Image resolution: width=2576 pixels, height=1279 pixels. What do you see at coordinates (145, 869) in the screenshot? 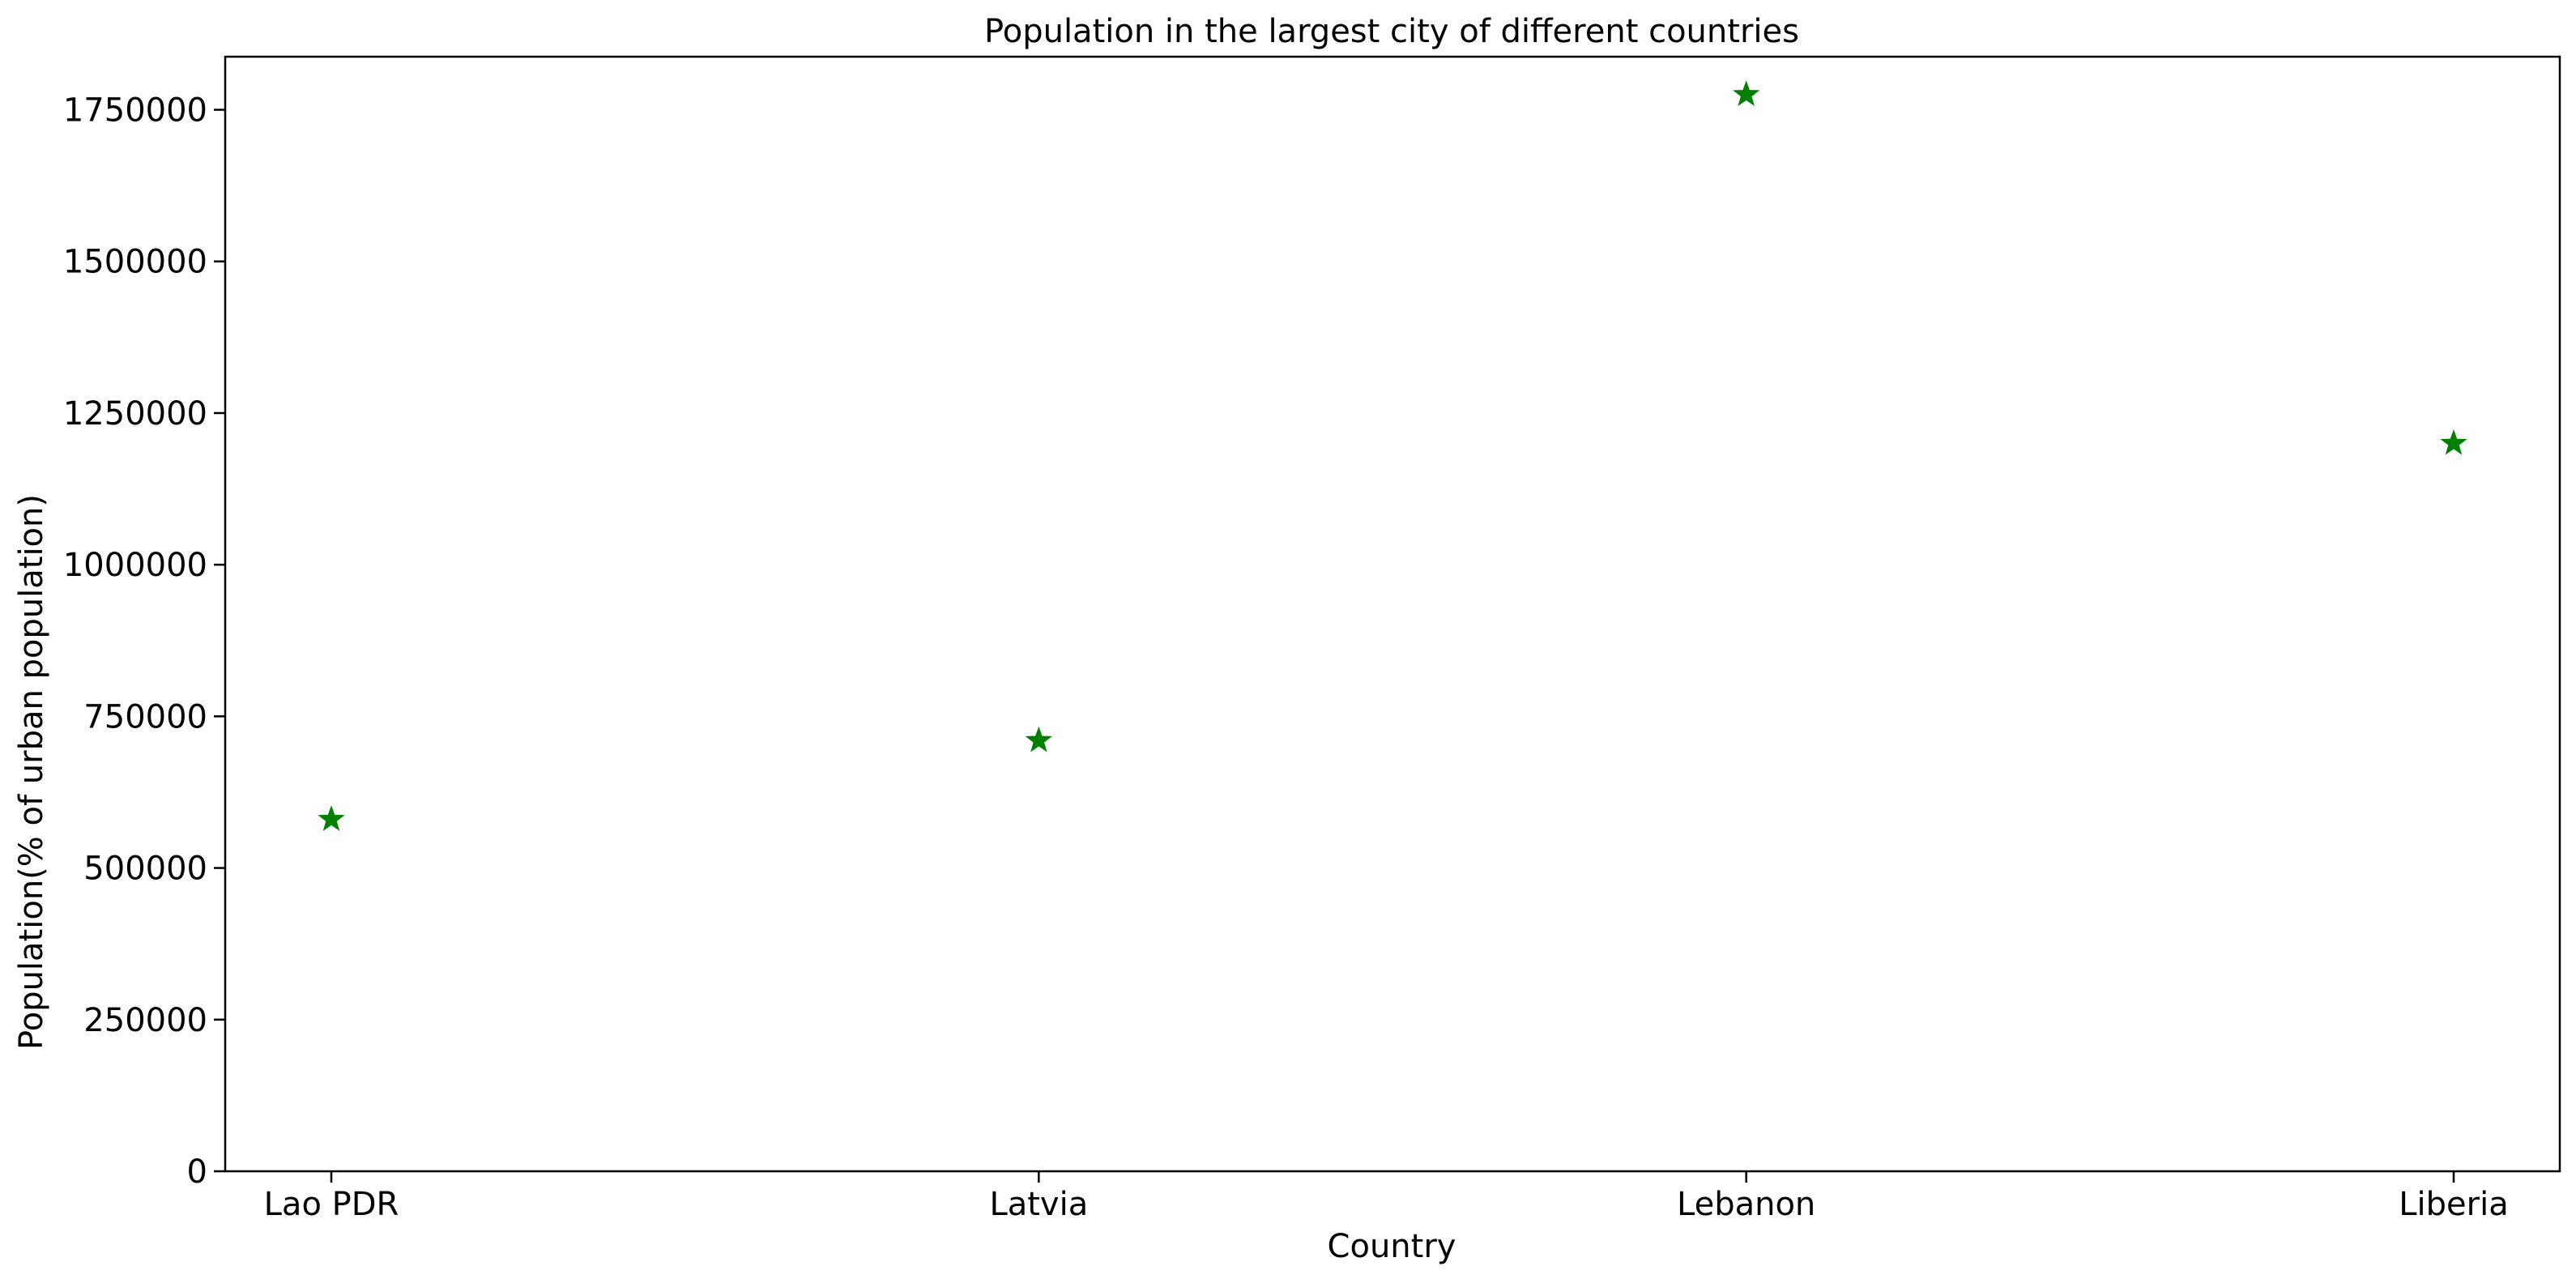
I see `y-tick-label: 500000` at bounding box center [145, 869].